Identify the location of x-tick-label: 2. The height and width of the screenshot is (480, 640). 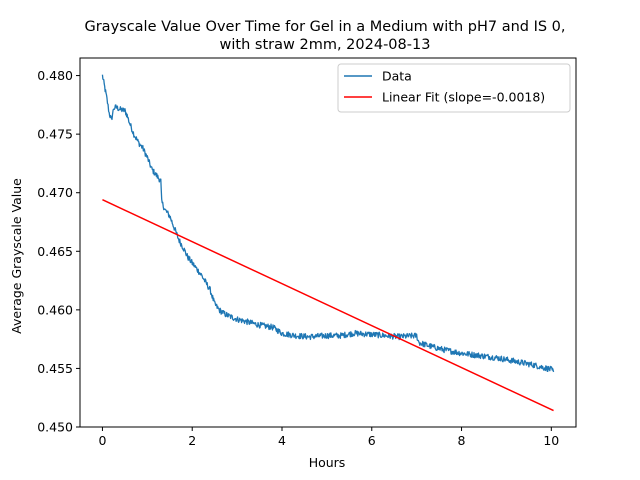
(192, 440).